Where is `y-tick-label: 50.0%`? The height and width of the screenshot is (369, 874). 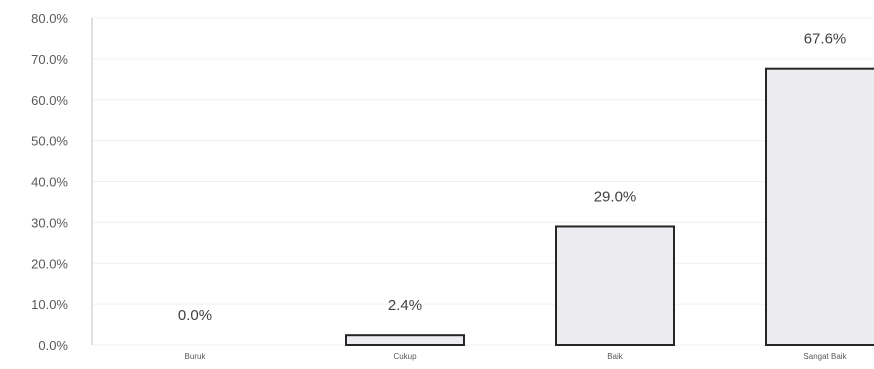 y-tick-label: 50.0% is located at coordinates (49, 141).